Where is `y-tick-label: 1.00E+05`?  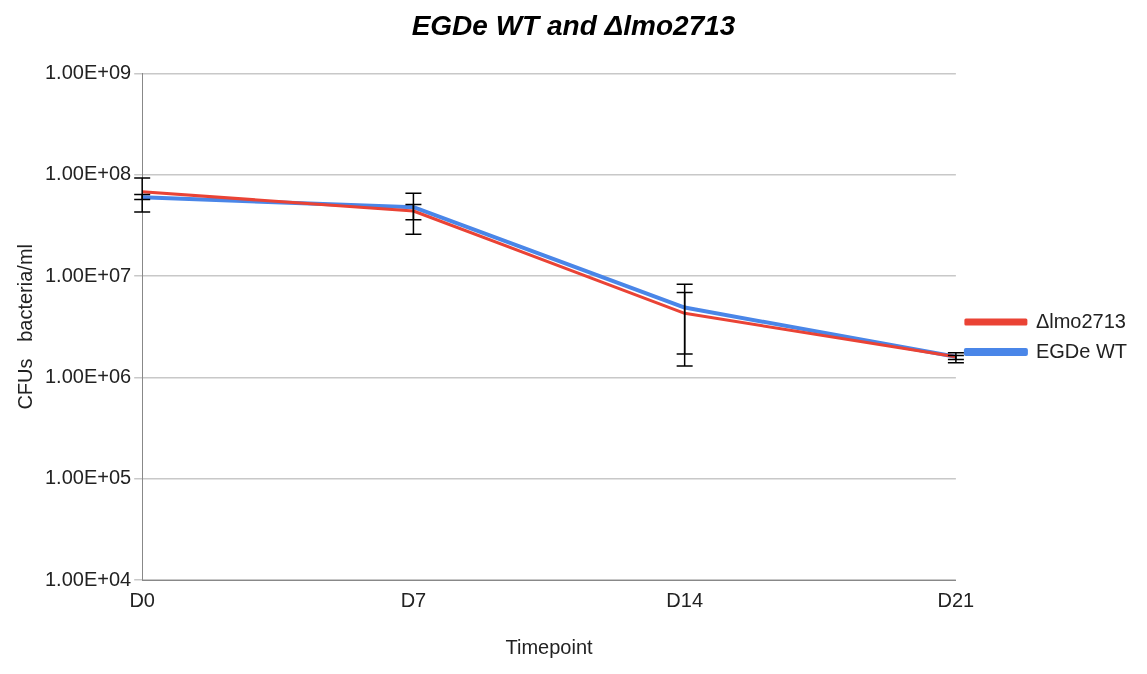 y-tick-label: 1.00E+05 is located at coordinates (88, 477).